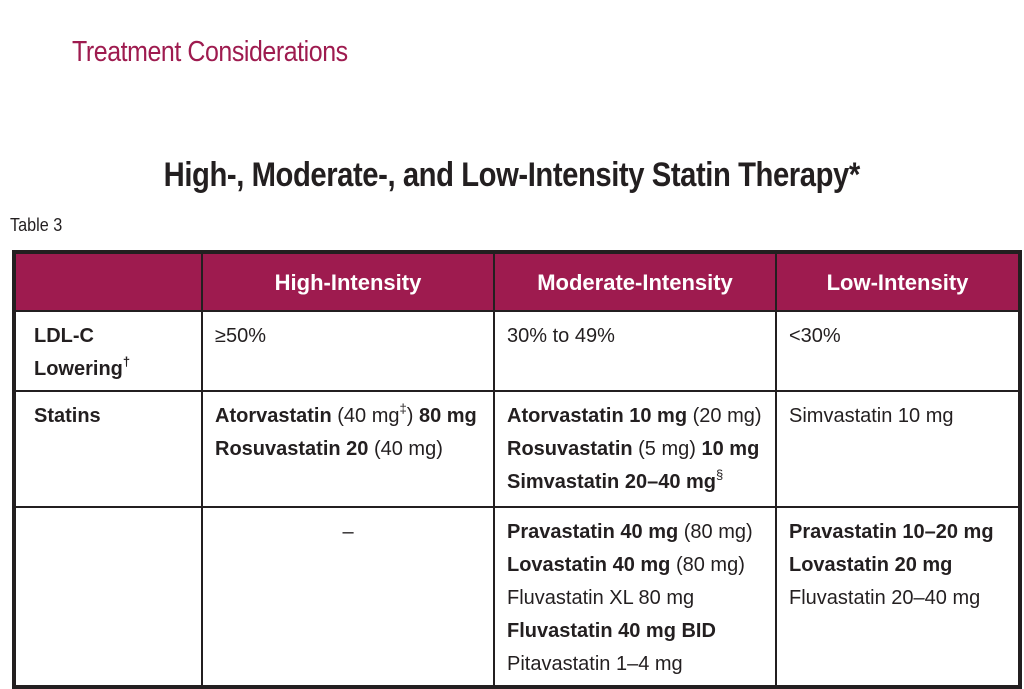 Image resolution: width=1024 pixels, height=689 pixels. I want to click on drug-line: Atorvastatin (40 mg‡) 80 mg, so click(348, 416).